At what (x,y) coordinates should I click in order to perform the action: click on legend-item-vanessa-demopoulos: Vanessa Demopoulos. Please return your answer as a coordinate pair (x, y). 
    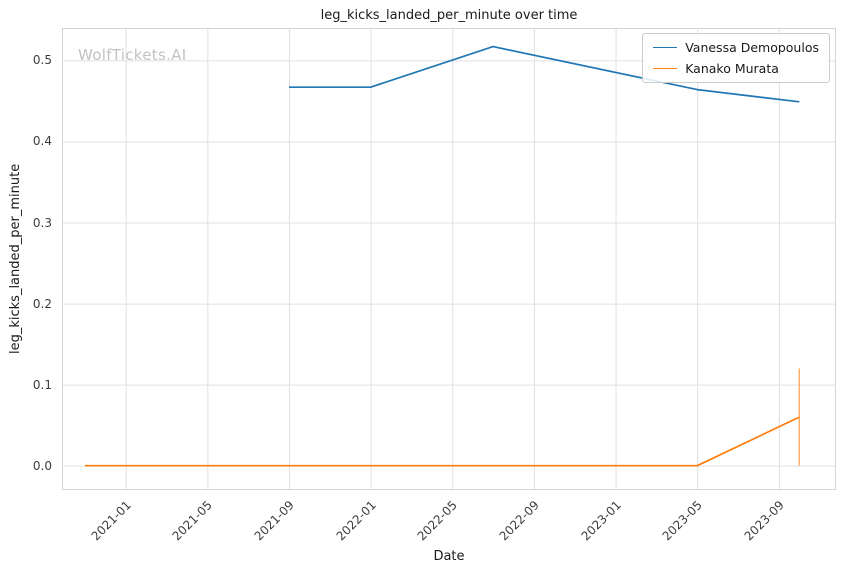
    Looking at the image, I should click on (736, 47).